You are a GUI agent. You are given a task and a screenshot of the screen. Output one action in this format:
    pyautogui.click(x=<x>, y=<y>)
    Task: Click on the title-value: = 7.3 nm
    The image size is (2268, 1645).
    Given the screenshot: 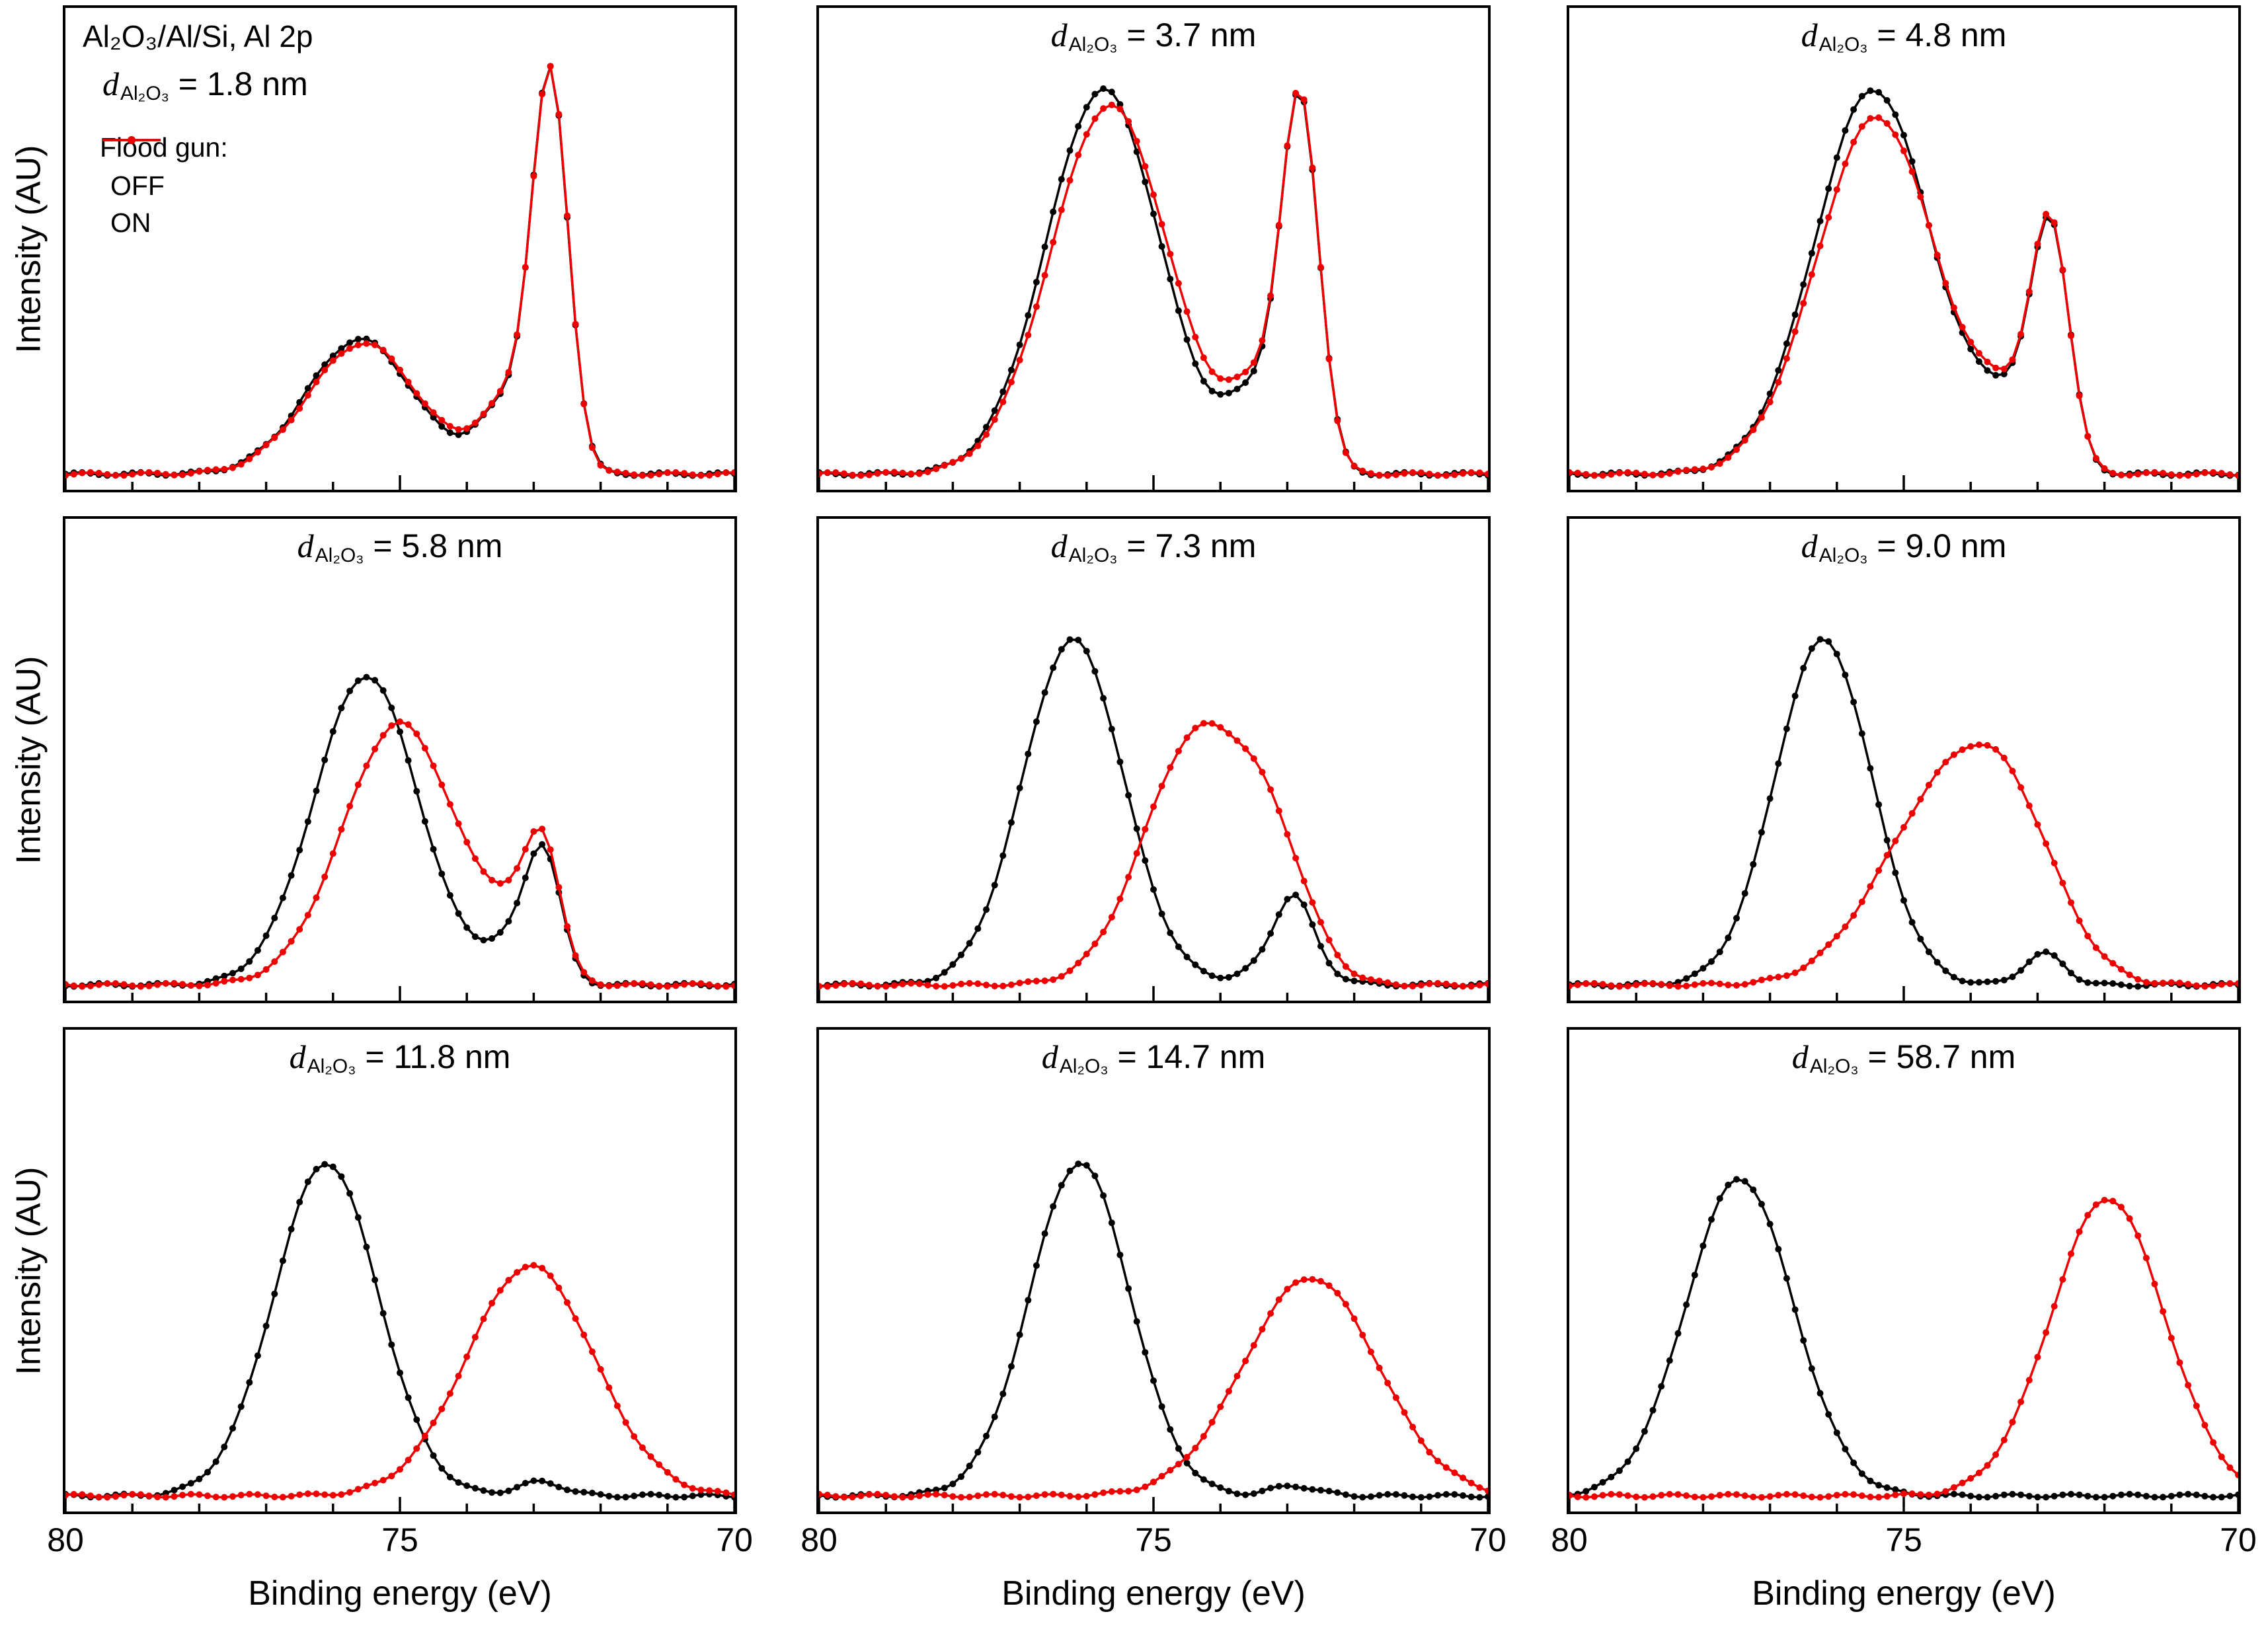 What is the action you would take?
    pyautogui.click(x=1187, y=545)
    